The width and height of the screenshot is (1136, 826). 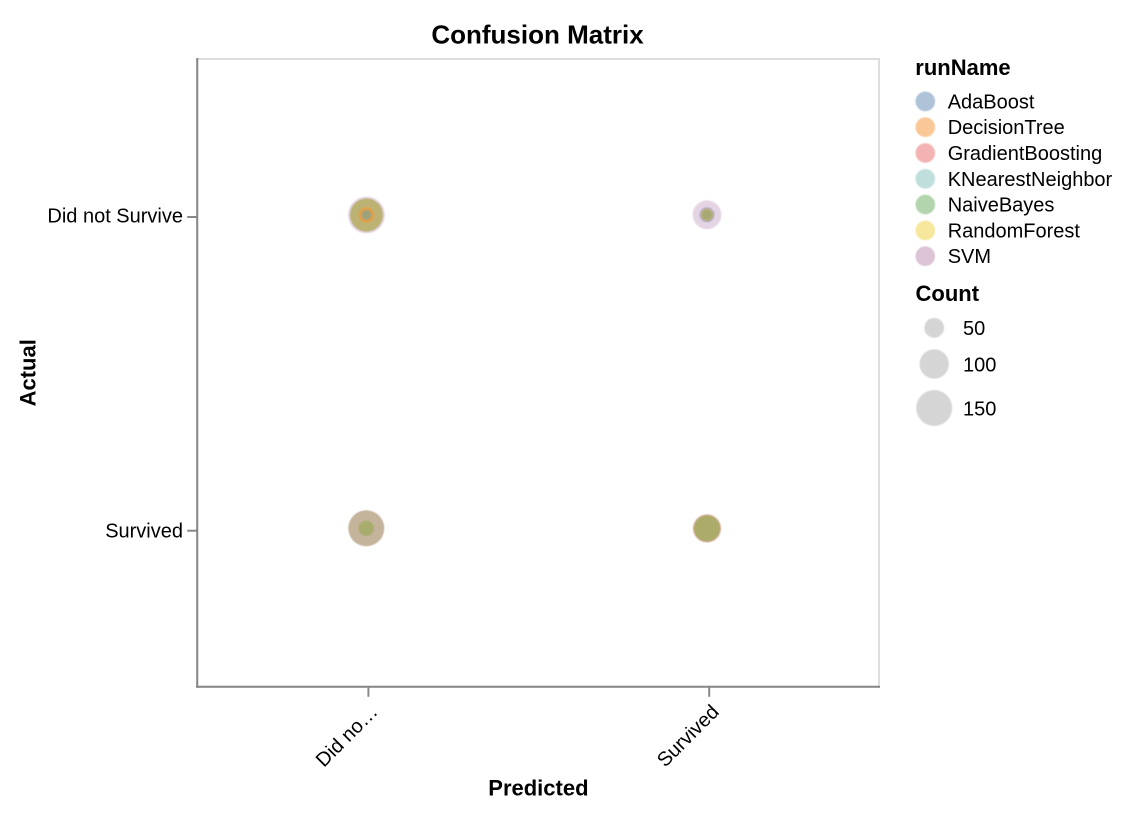 What do you see at coordinates (991, 102) in the screenshot?
I see `svg-text: AdaBoost` at bounding box center [991, 102].